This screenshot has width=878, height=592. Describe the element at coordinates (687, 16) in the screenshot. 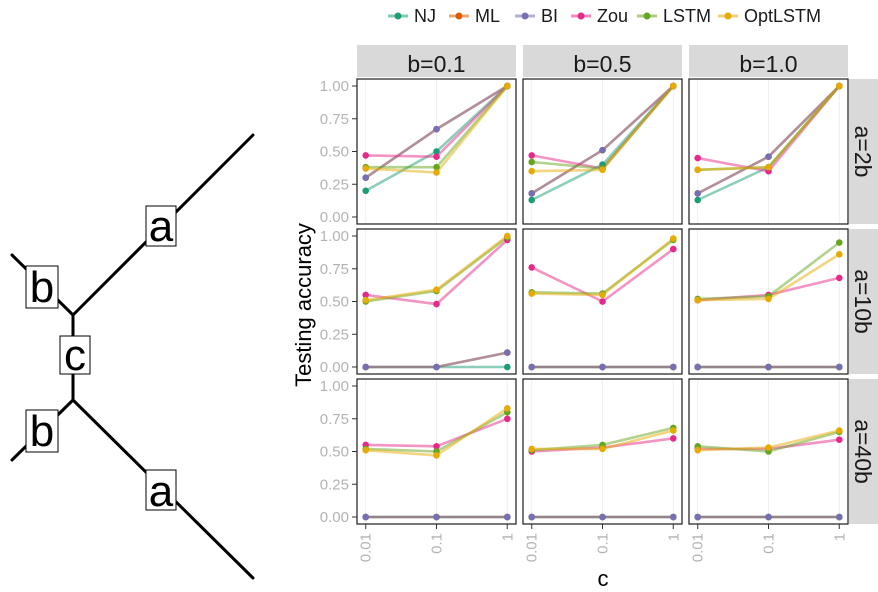

I see `legend-label: LSTM` at that location.